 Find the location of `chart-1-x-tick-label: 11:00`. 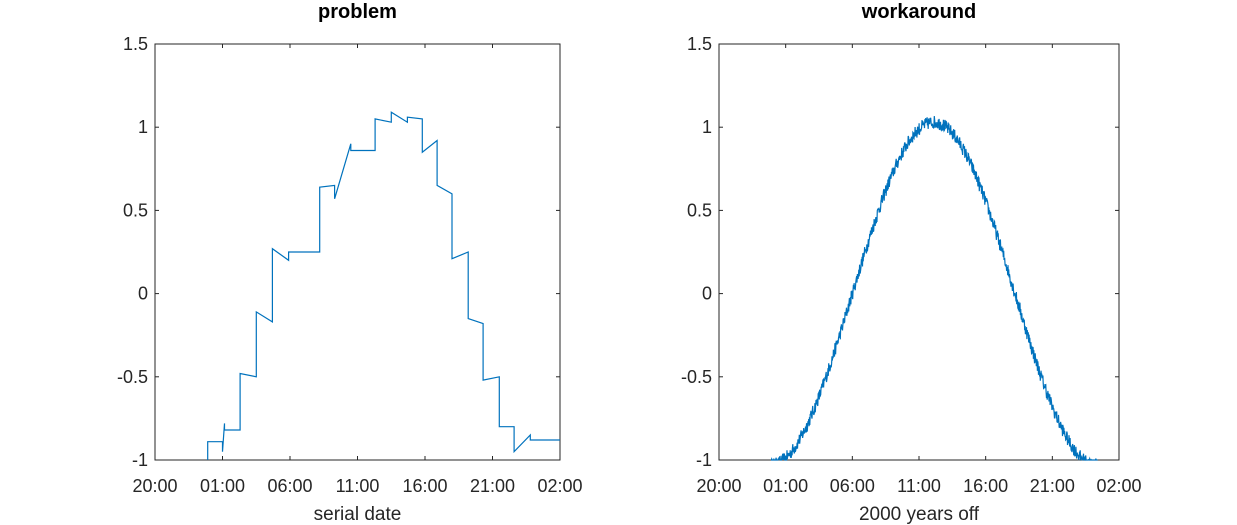

chart-1-x-tick-label: 11:00 is located at coordinates (919, 486).